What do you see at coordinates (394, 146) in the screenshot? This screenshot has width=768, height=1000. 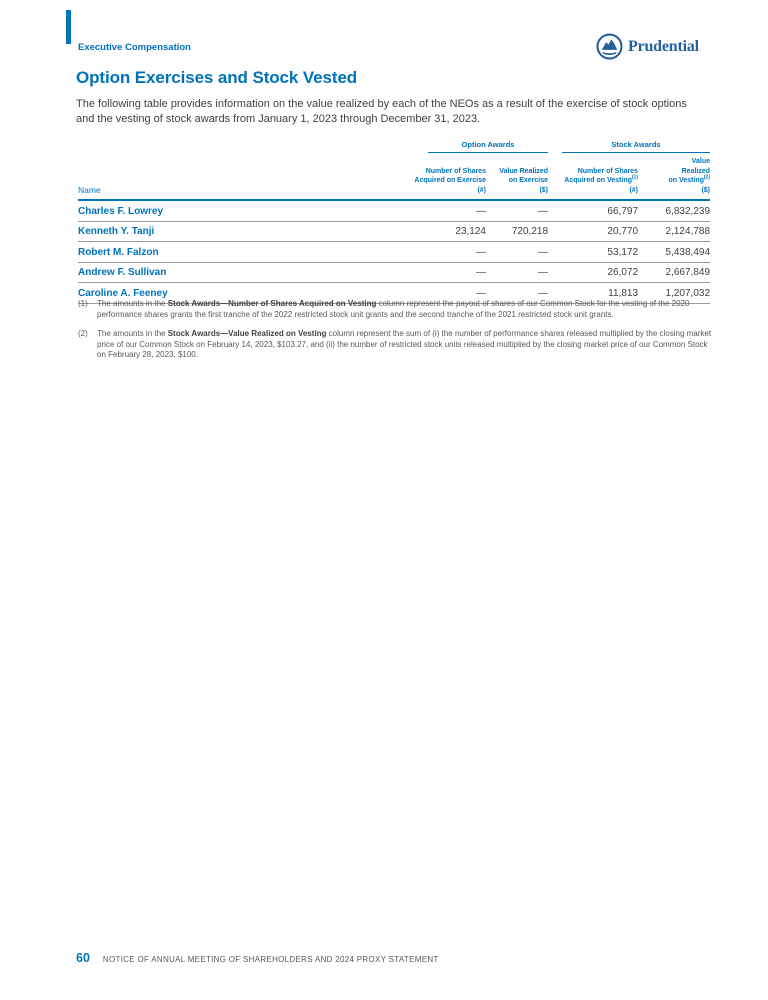 I see `group-header-row: Option Awards Stock Awards` at bounding box center [394, 146].